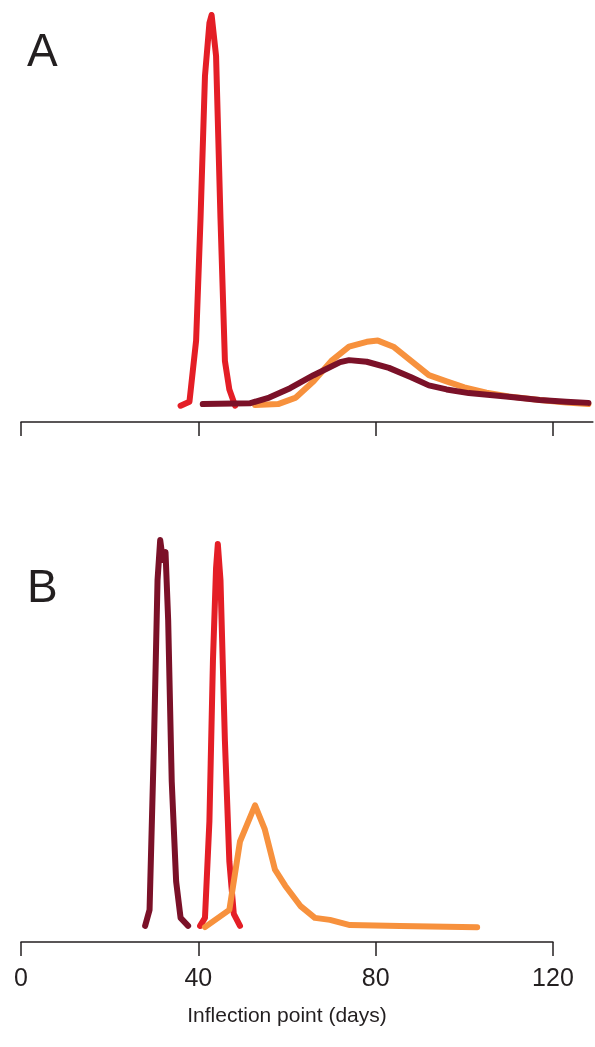 Image resolution: width=595 pixels, height=1047 pixels. What do you see at coordinates (42, 50) in the screenshot?
I see `chart-title: A` at bounding box center [42, 50].